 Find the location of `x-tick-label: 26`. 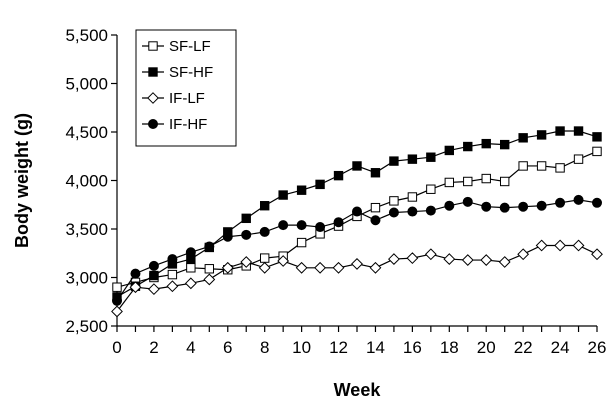

x-tick-label: 26 is located at coordinates (597, 347).